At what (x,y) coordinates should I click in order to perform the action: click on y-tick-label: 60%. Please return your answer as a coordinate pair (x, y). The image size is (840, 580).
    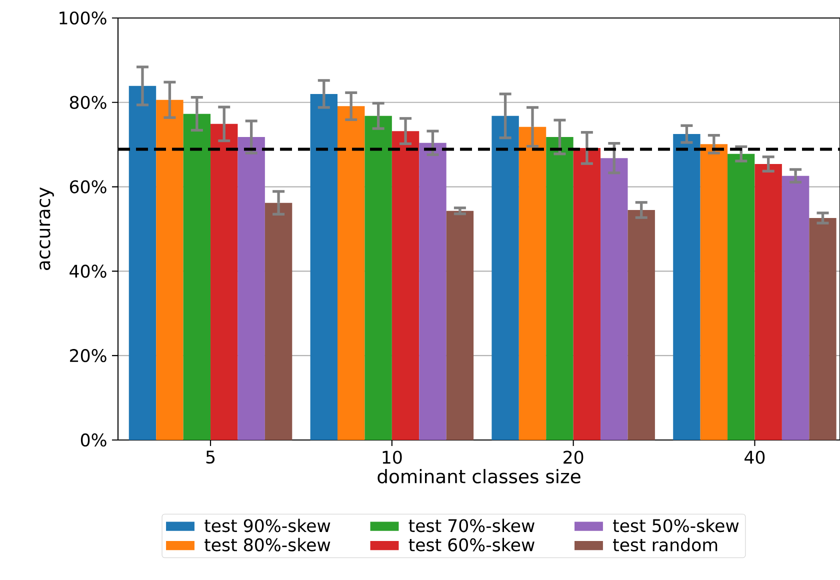
    Looking at the image, I should click on (88, 187).